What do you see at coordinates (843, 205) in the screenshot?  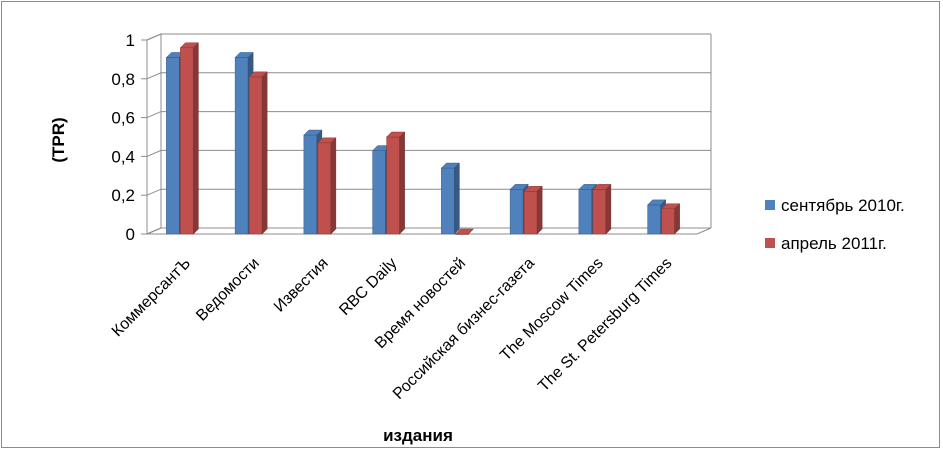 I see `legend-label-series-1: сентябрь 2010г.` at bounding box center [843, 205].